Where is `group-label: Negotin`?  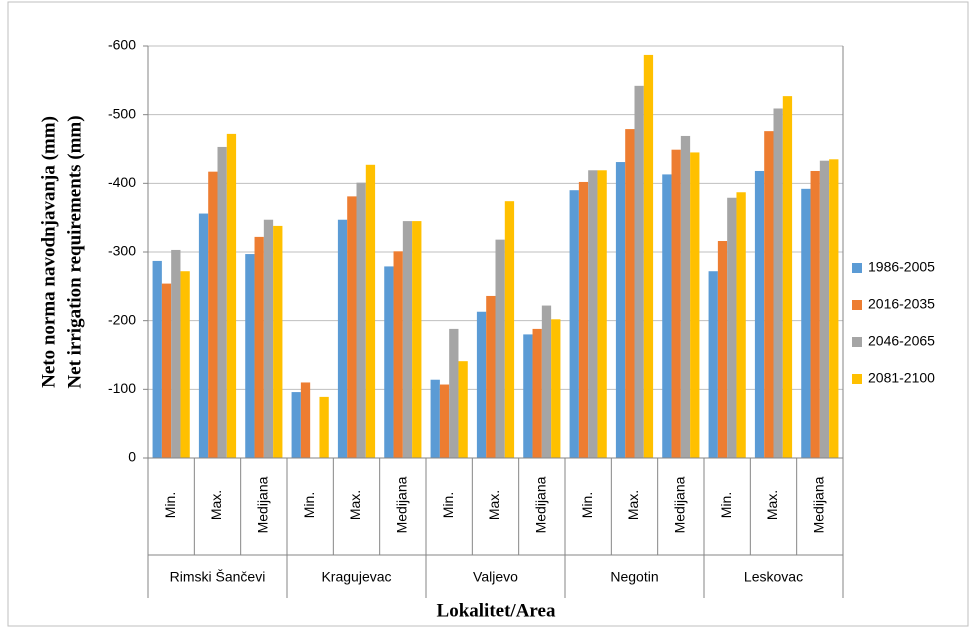 group-label: Negotin is located at coordinates (634, 577).